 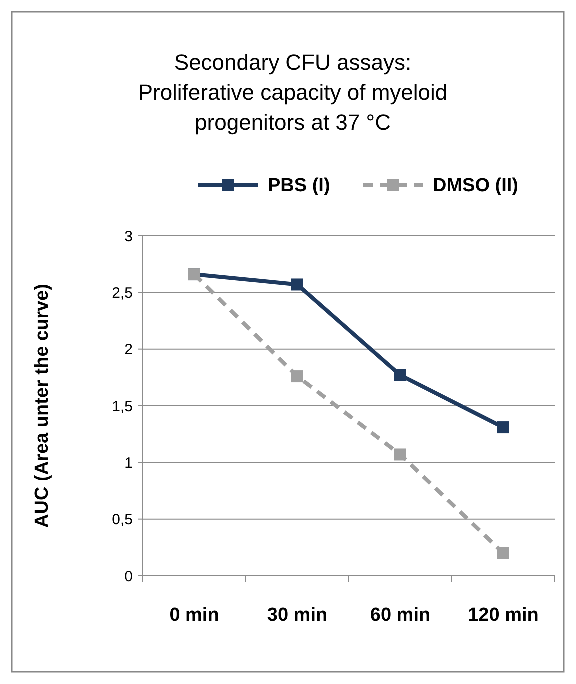 I want to click on chart-title: Secondary CFU assays: Proliferative capacity of myeloid progenitors at 37 °C, so click(x=293, y=92).